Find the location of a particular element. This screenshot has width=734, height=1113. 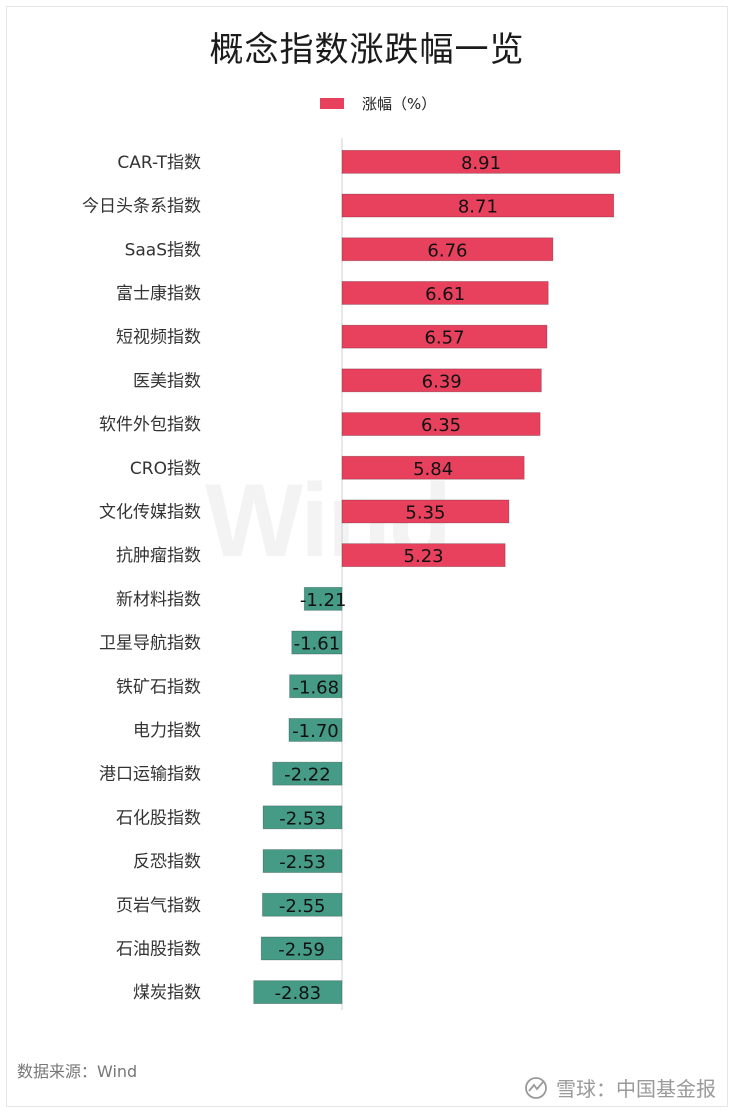

data-label-16: -2.53 is located at coordinates (302, 818).